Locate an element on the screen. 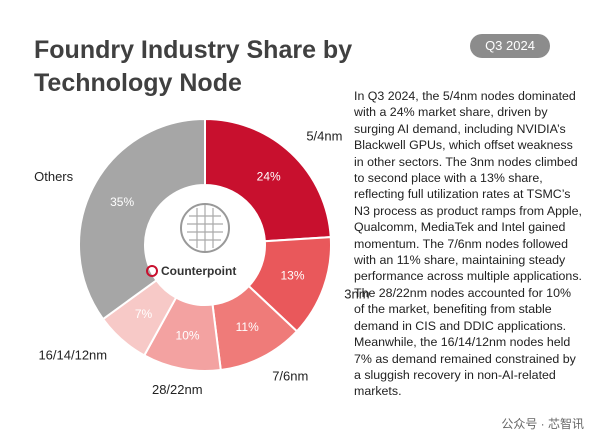 The height and width of the screenshot is (441, 600). value-label: 13% is located at coordinates (292, 276).